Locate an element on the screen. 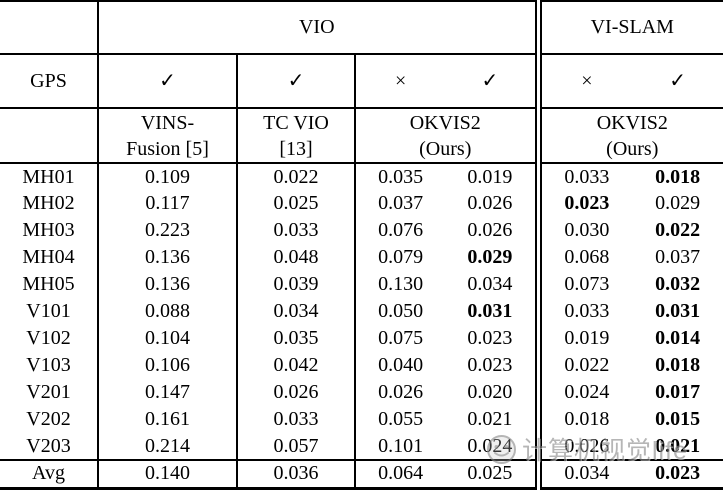  method-name-line: OKVIS2 is located at coordinates (445, 122).